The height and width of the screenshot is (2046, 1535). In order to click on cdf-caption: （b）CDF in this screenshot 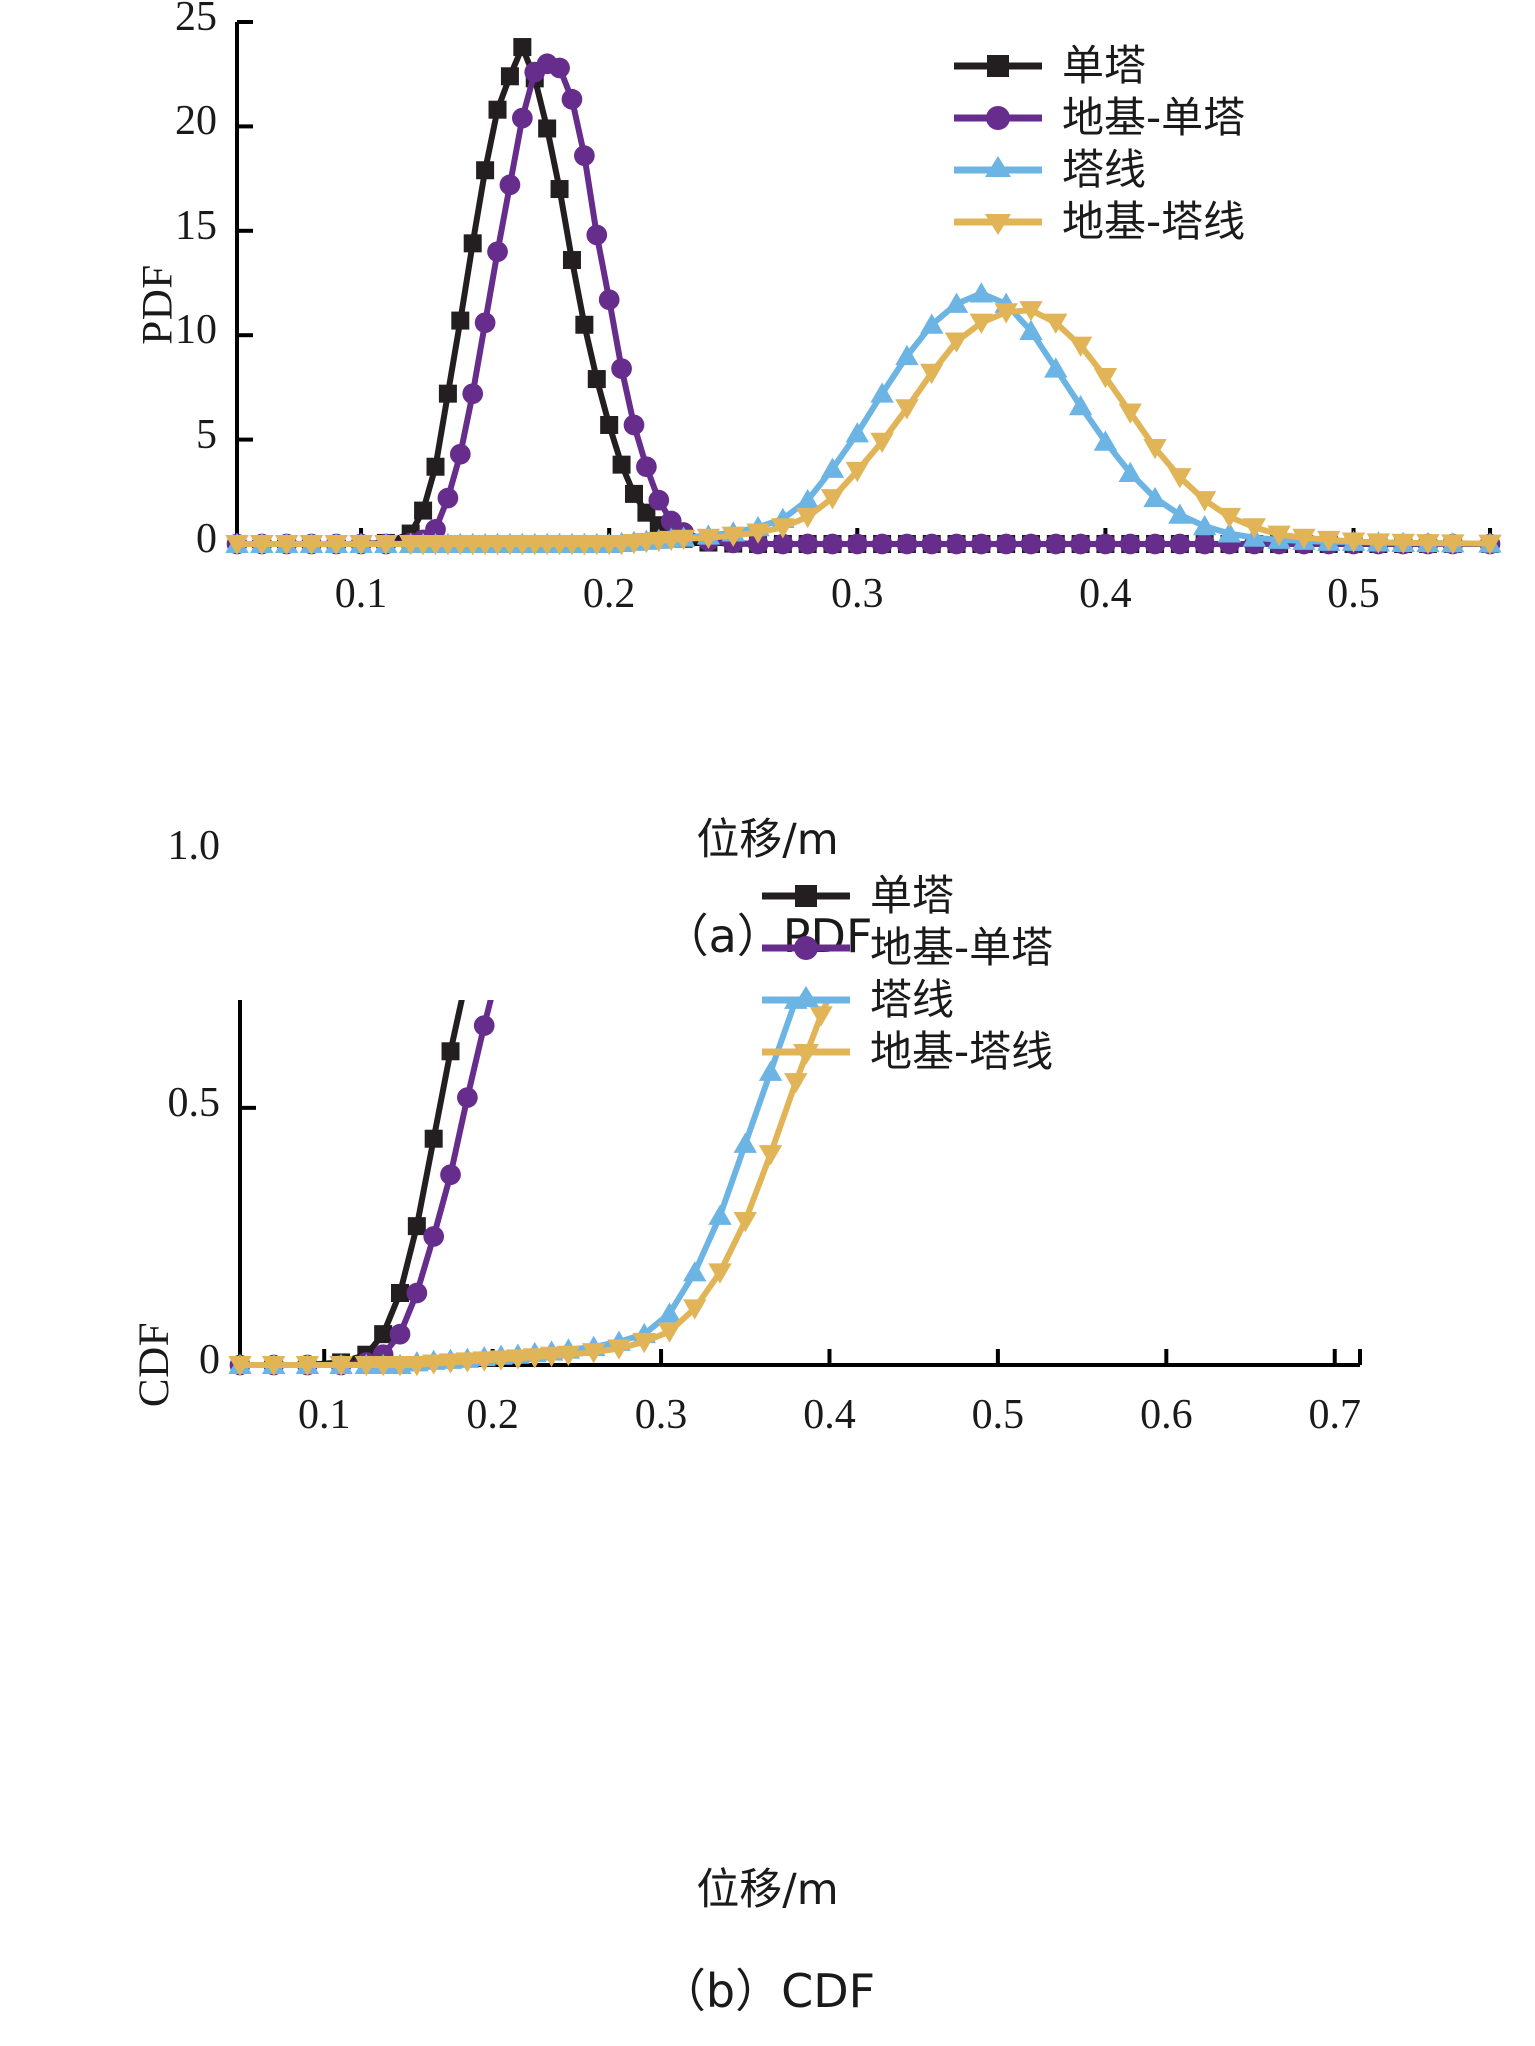, I will do `click(767, 1991)`.